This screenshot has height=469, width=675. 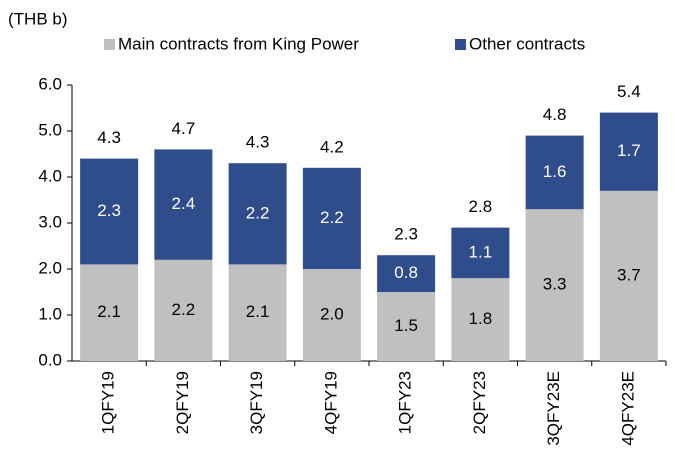 What do you see at coordinates (238, 43) in the screenshot?
I see `legend-label: Main contracts from King Power` at bounding box center [238, 43].